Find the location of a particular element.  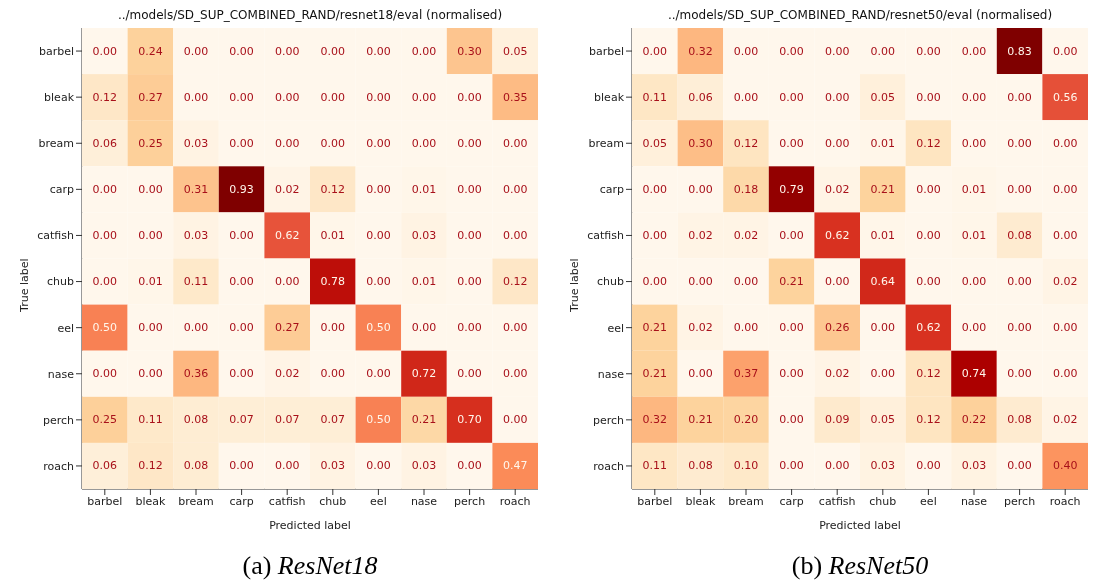

data-label: 0.64 is located at coordinates (883, 282).